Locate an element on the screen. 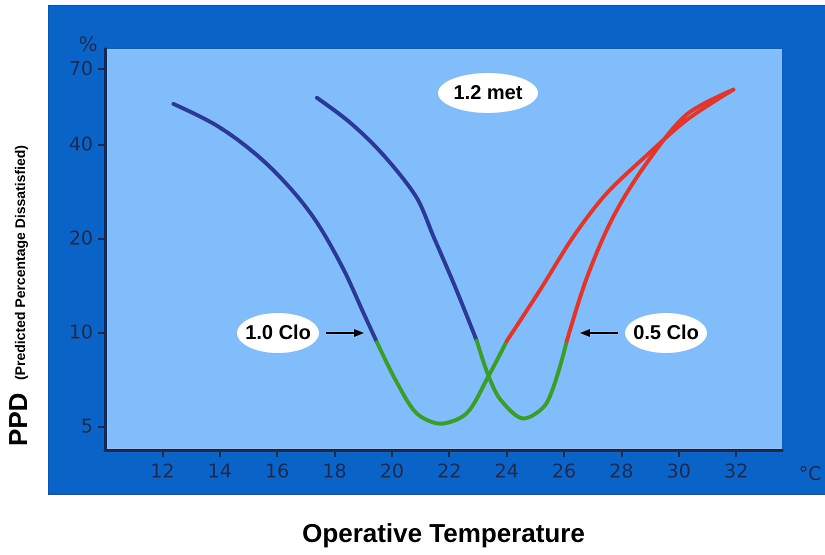 The height and width of the screenshot is (555, 825). x-tick-label: 18 is located at coordinates (334, 471).